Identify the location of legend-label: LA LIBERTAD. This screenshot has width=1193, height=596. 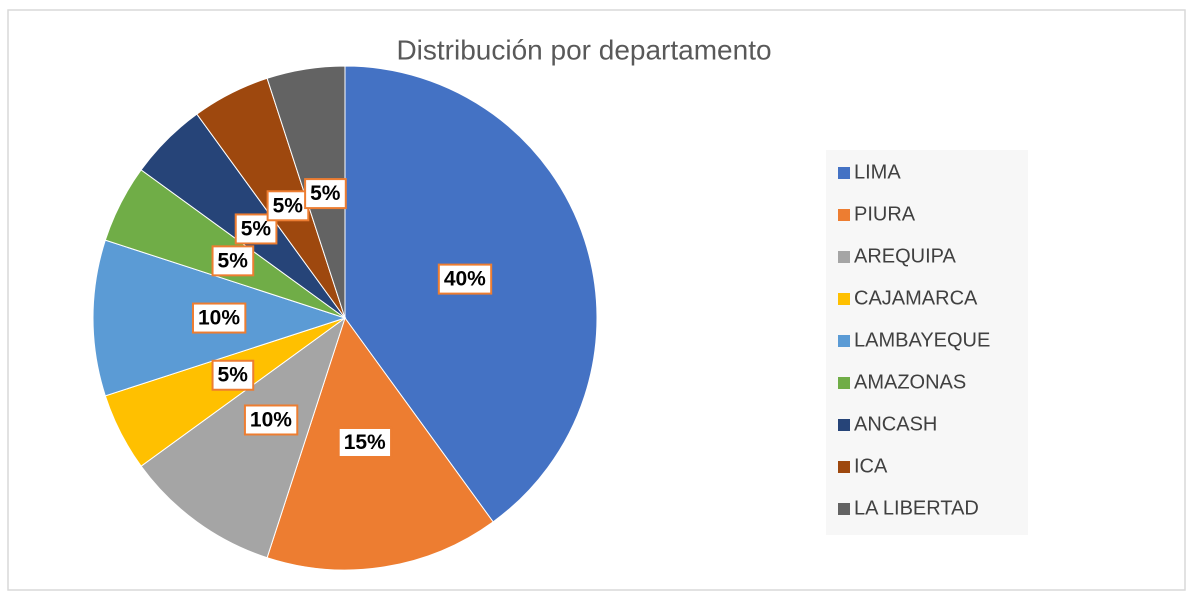
(916, 508).